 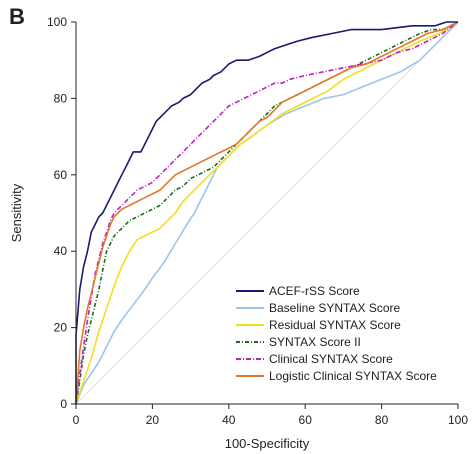 What do you see at coordinates (17, 16) in the screenshot?
I see `panel-label: B` at bounding box center [17, 16].